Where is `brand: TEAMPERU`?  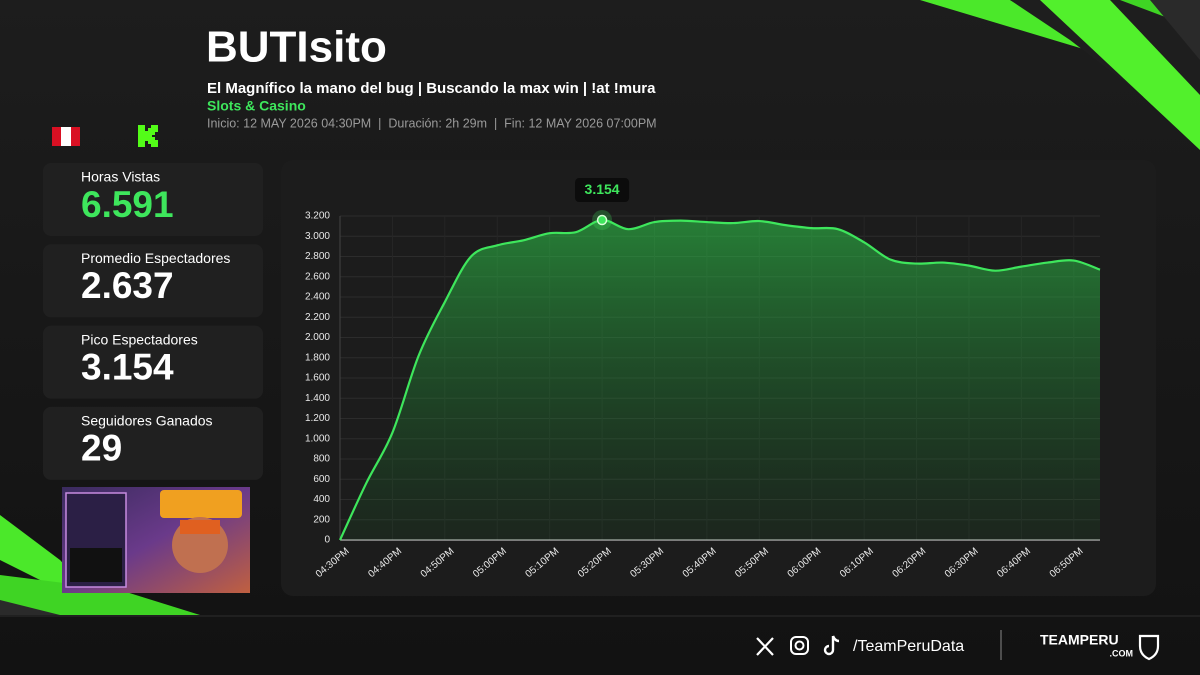
brand: TEAMPERU is located at coordinates (1079, 640).